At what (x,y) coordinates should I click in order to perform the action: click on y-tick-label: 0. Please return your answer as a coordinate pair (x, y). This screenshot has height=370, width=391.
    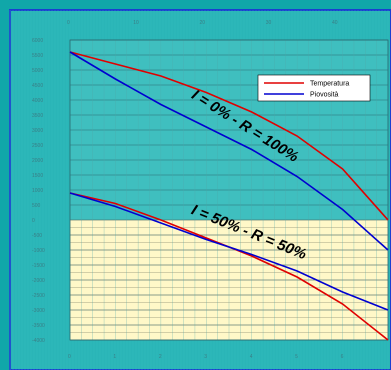
    Looking at the image, I should click on (33, 221).